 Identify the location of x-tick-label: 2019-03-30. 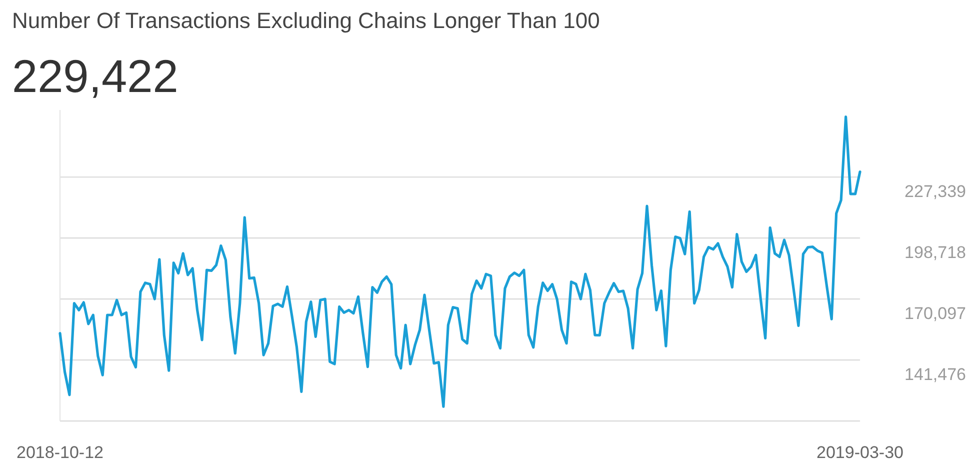
(860, 452).